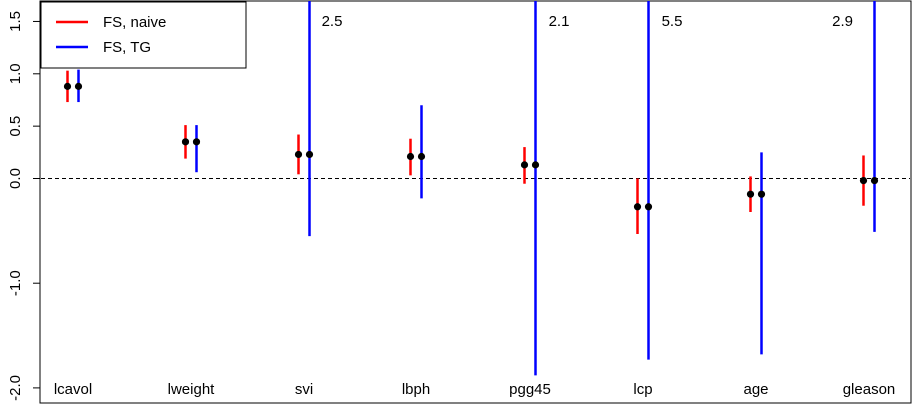 The image size is (912, 404). What do you see at coordinates (73, 389) in the screenshot?
I see `category-label-lcavol: lcavol` at bounding box center [73, 389].